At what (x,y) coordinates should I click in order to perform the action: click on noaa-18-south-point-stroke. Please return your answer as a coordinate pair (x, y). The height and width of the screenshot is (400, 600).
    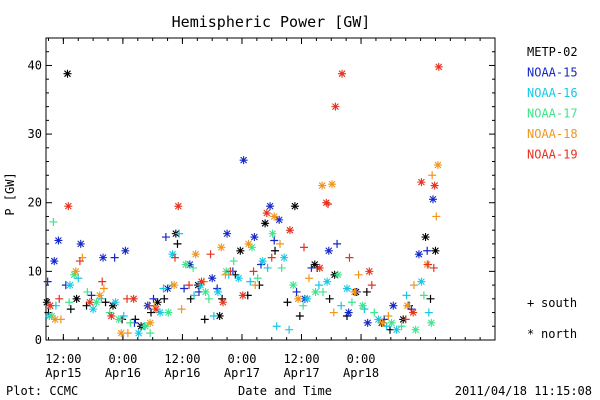
    Looking at the image, I should click on (333, 312).